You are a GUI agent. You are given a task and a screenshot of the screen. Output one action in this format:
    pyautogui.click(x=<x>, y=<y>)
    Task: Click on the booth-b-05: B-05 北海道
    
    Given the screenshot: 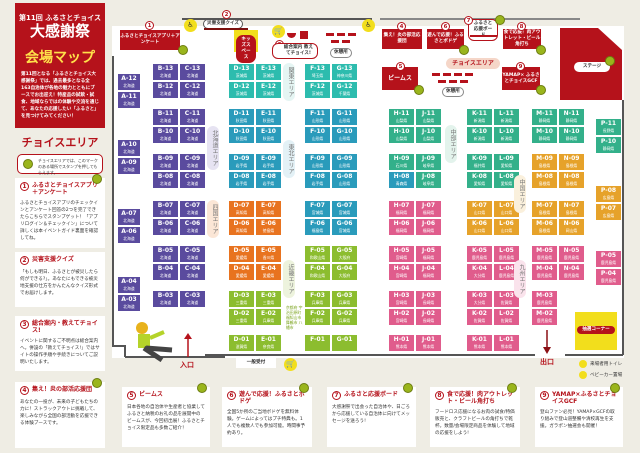 What is the action you would take?
    pyautogui.click(x=165, y=254)
    